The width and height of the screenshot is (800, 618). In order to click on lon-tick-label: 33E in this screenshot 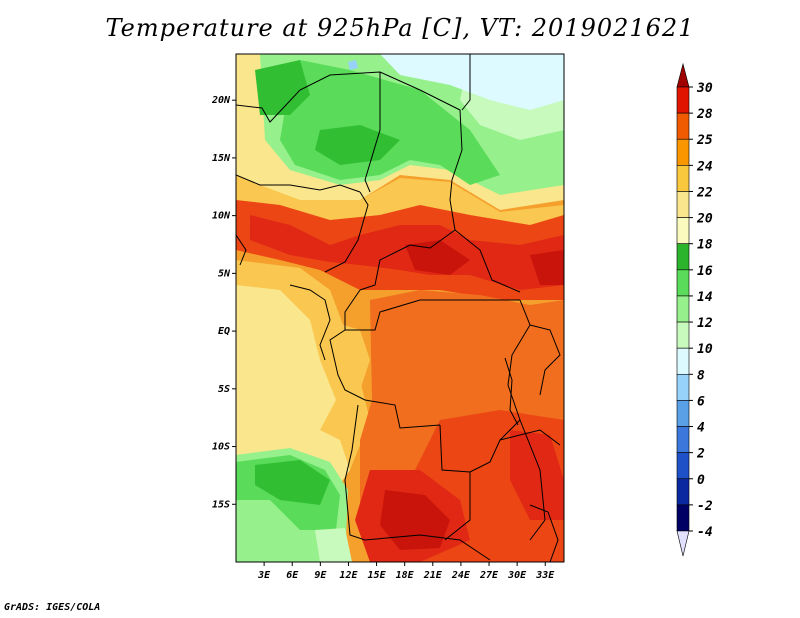, I will do `click(545, 575)`.